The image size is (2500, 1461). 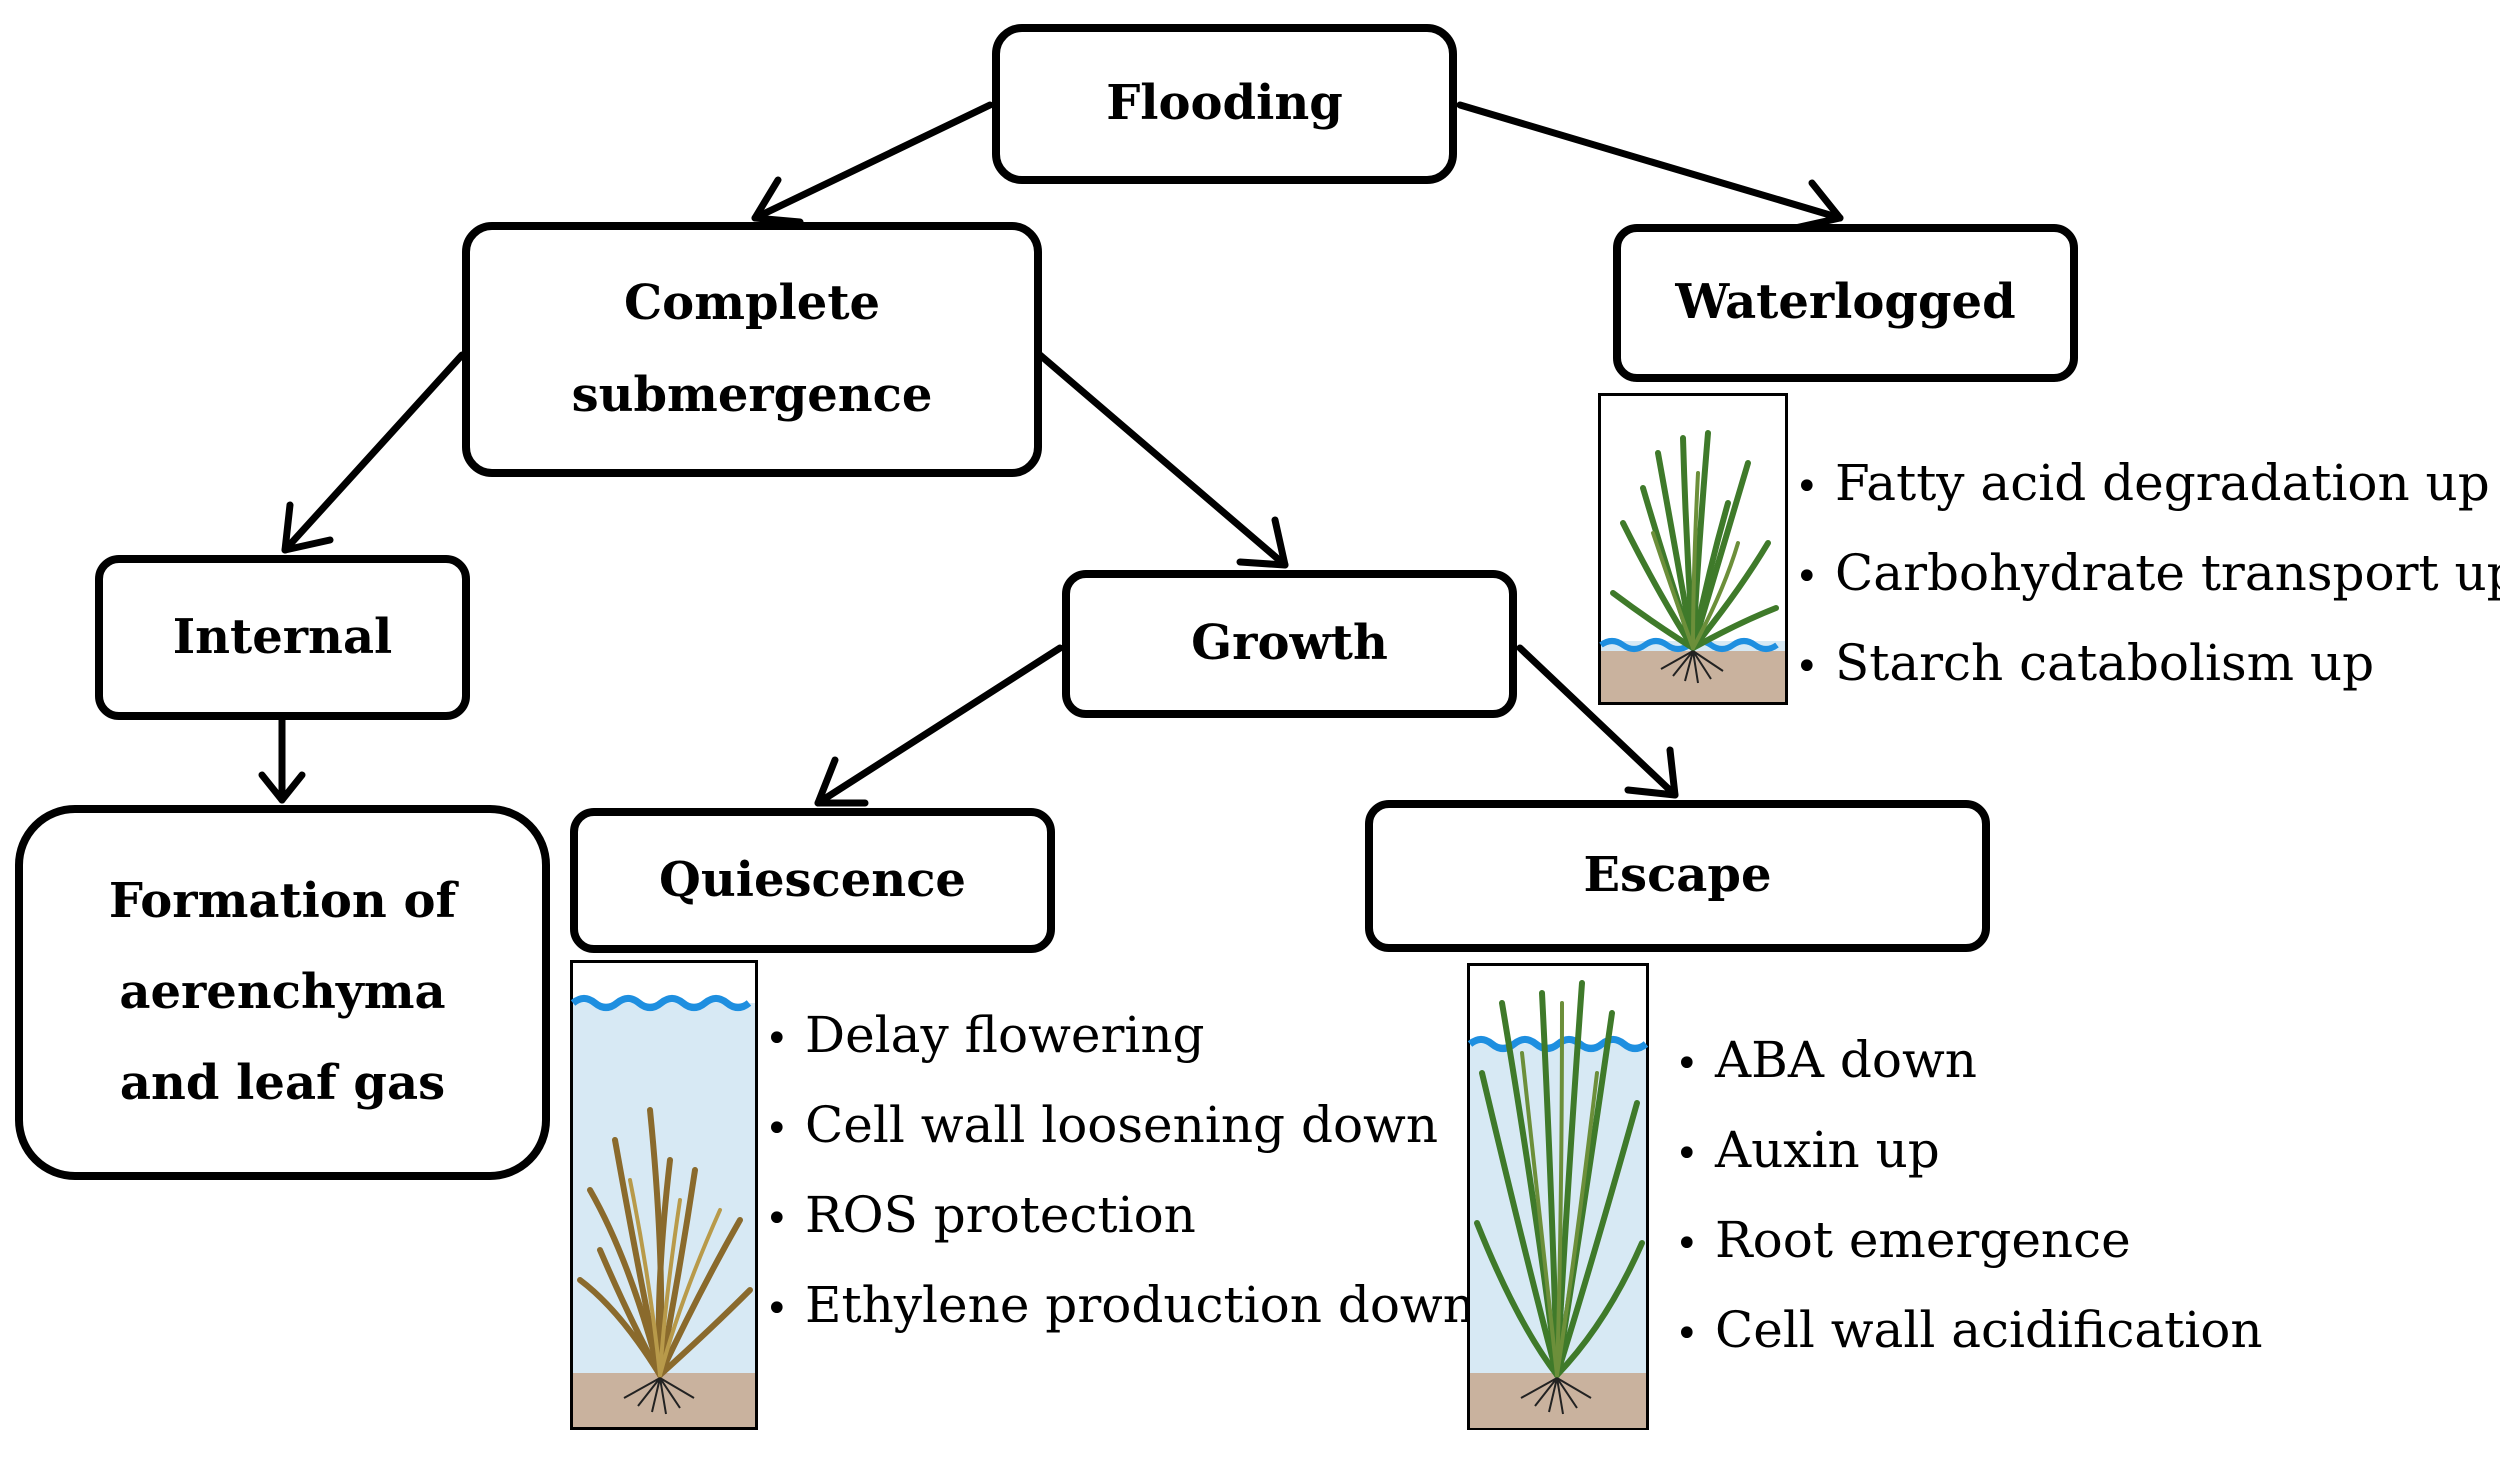 What do you see at coordinates (2147, 663) in the screenshot?
I see `list-item: Starch catabolism up` at bounding box center [2147, 663].